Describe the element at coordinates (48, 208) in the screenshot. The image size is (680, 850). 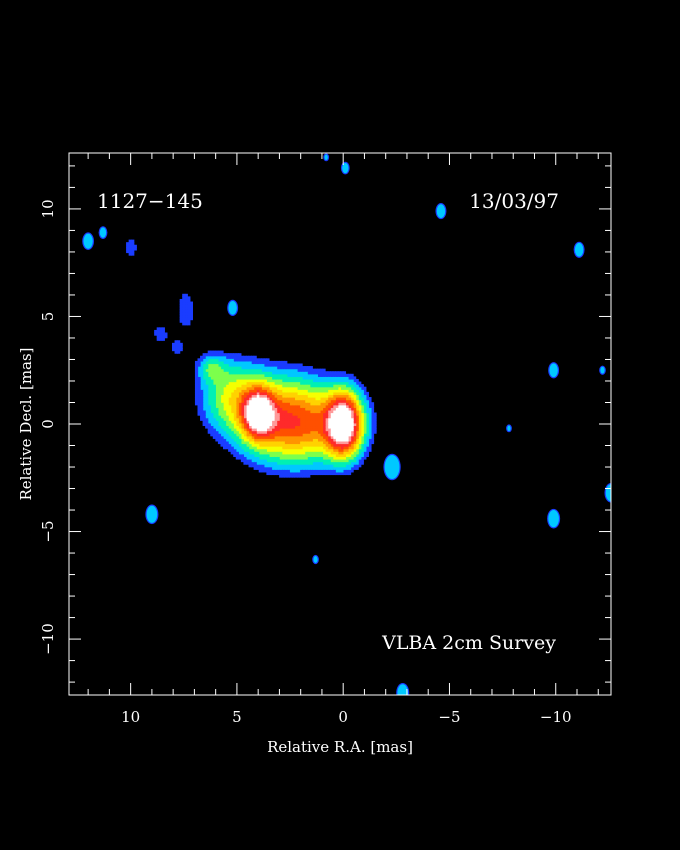
I see `y-tick-label: 10` at that location.